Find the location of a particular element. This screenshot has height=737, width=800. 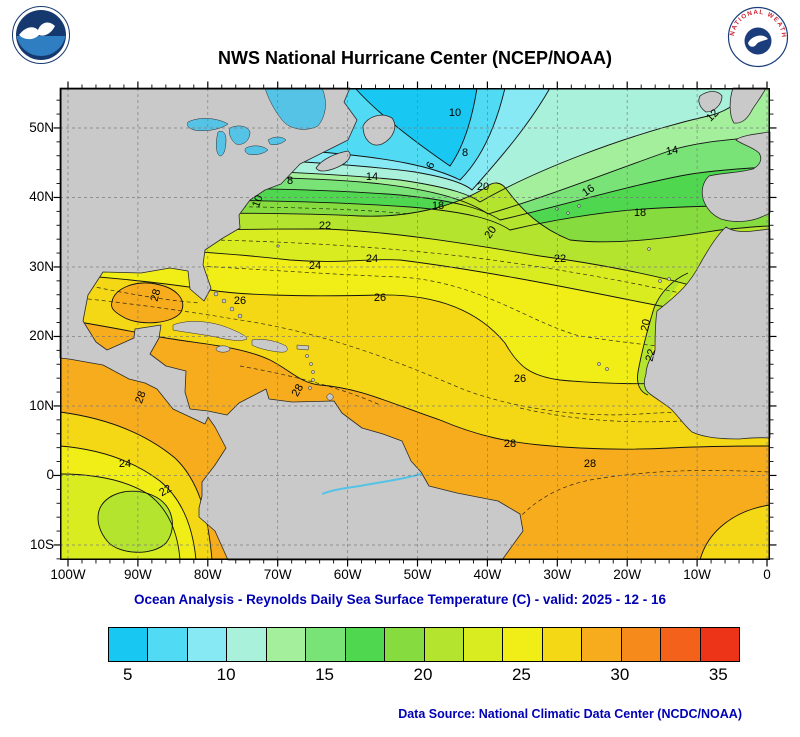

land-iberia-france is located at coordinates (736, 176).